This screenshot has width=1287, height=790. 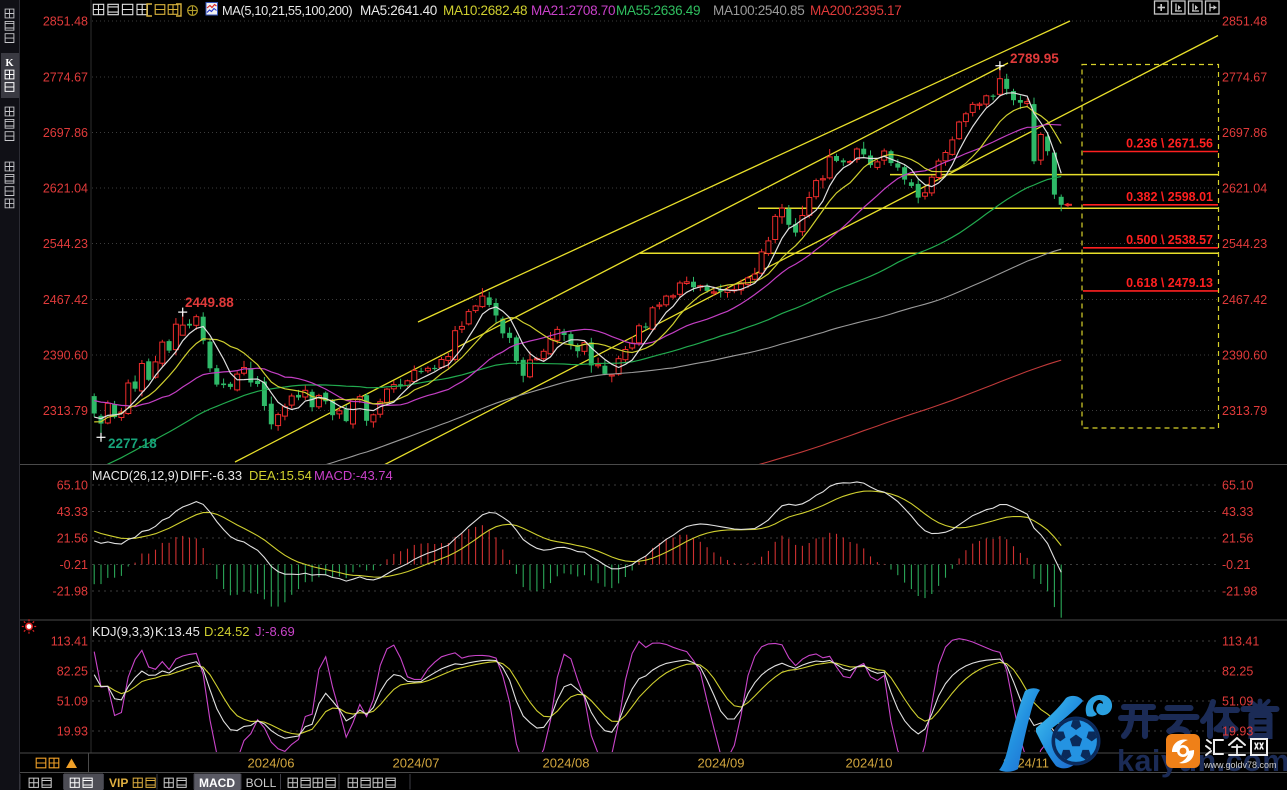 What do you see at coordinates (280, 475) in the screenshot?
I see `svg-text: DEA:15.54` at bounding box center [280, 475].